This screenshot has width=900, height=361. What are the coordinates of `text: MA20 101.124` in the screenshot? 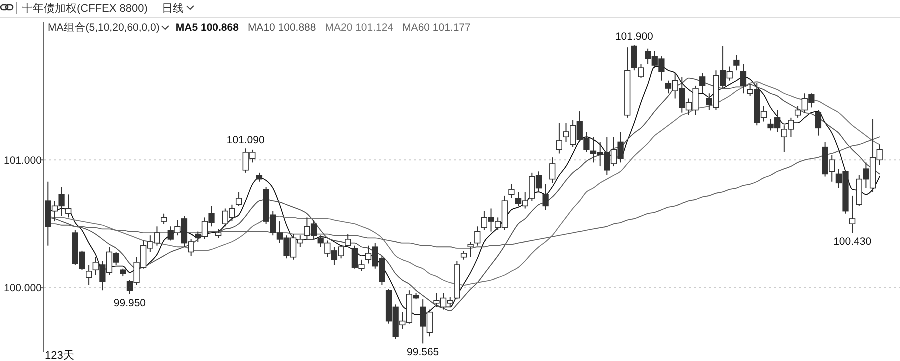 It's located at (359, 28).